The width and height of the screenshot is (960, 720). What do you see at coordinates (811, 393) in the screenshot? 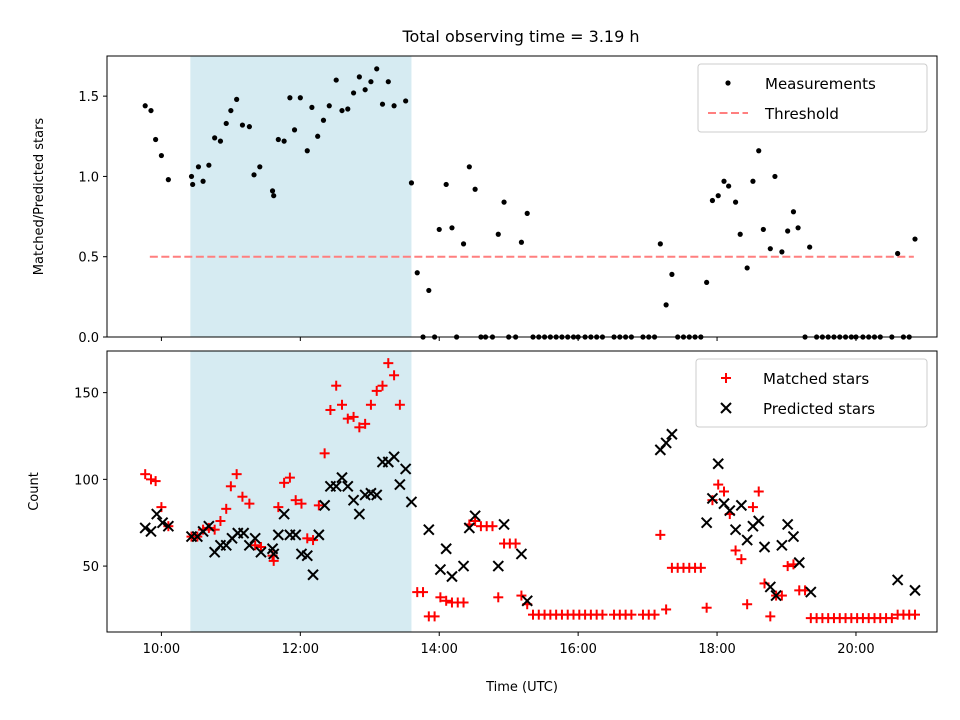
I see `count-legend: Matched stars Predicted stars` at bounding box center [811, 393].